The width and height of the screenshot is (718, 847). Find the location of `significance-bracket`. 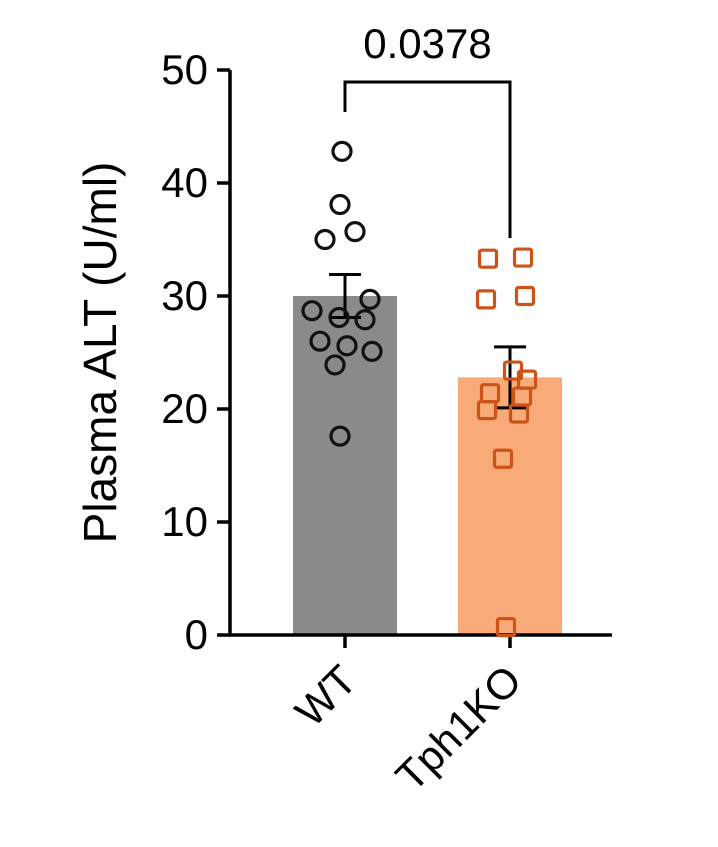

significance-bracket is located at coordinates (427, 159).